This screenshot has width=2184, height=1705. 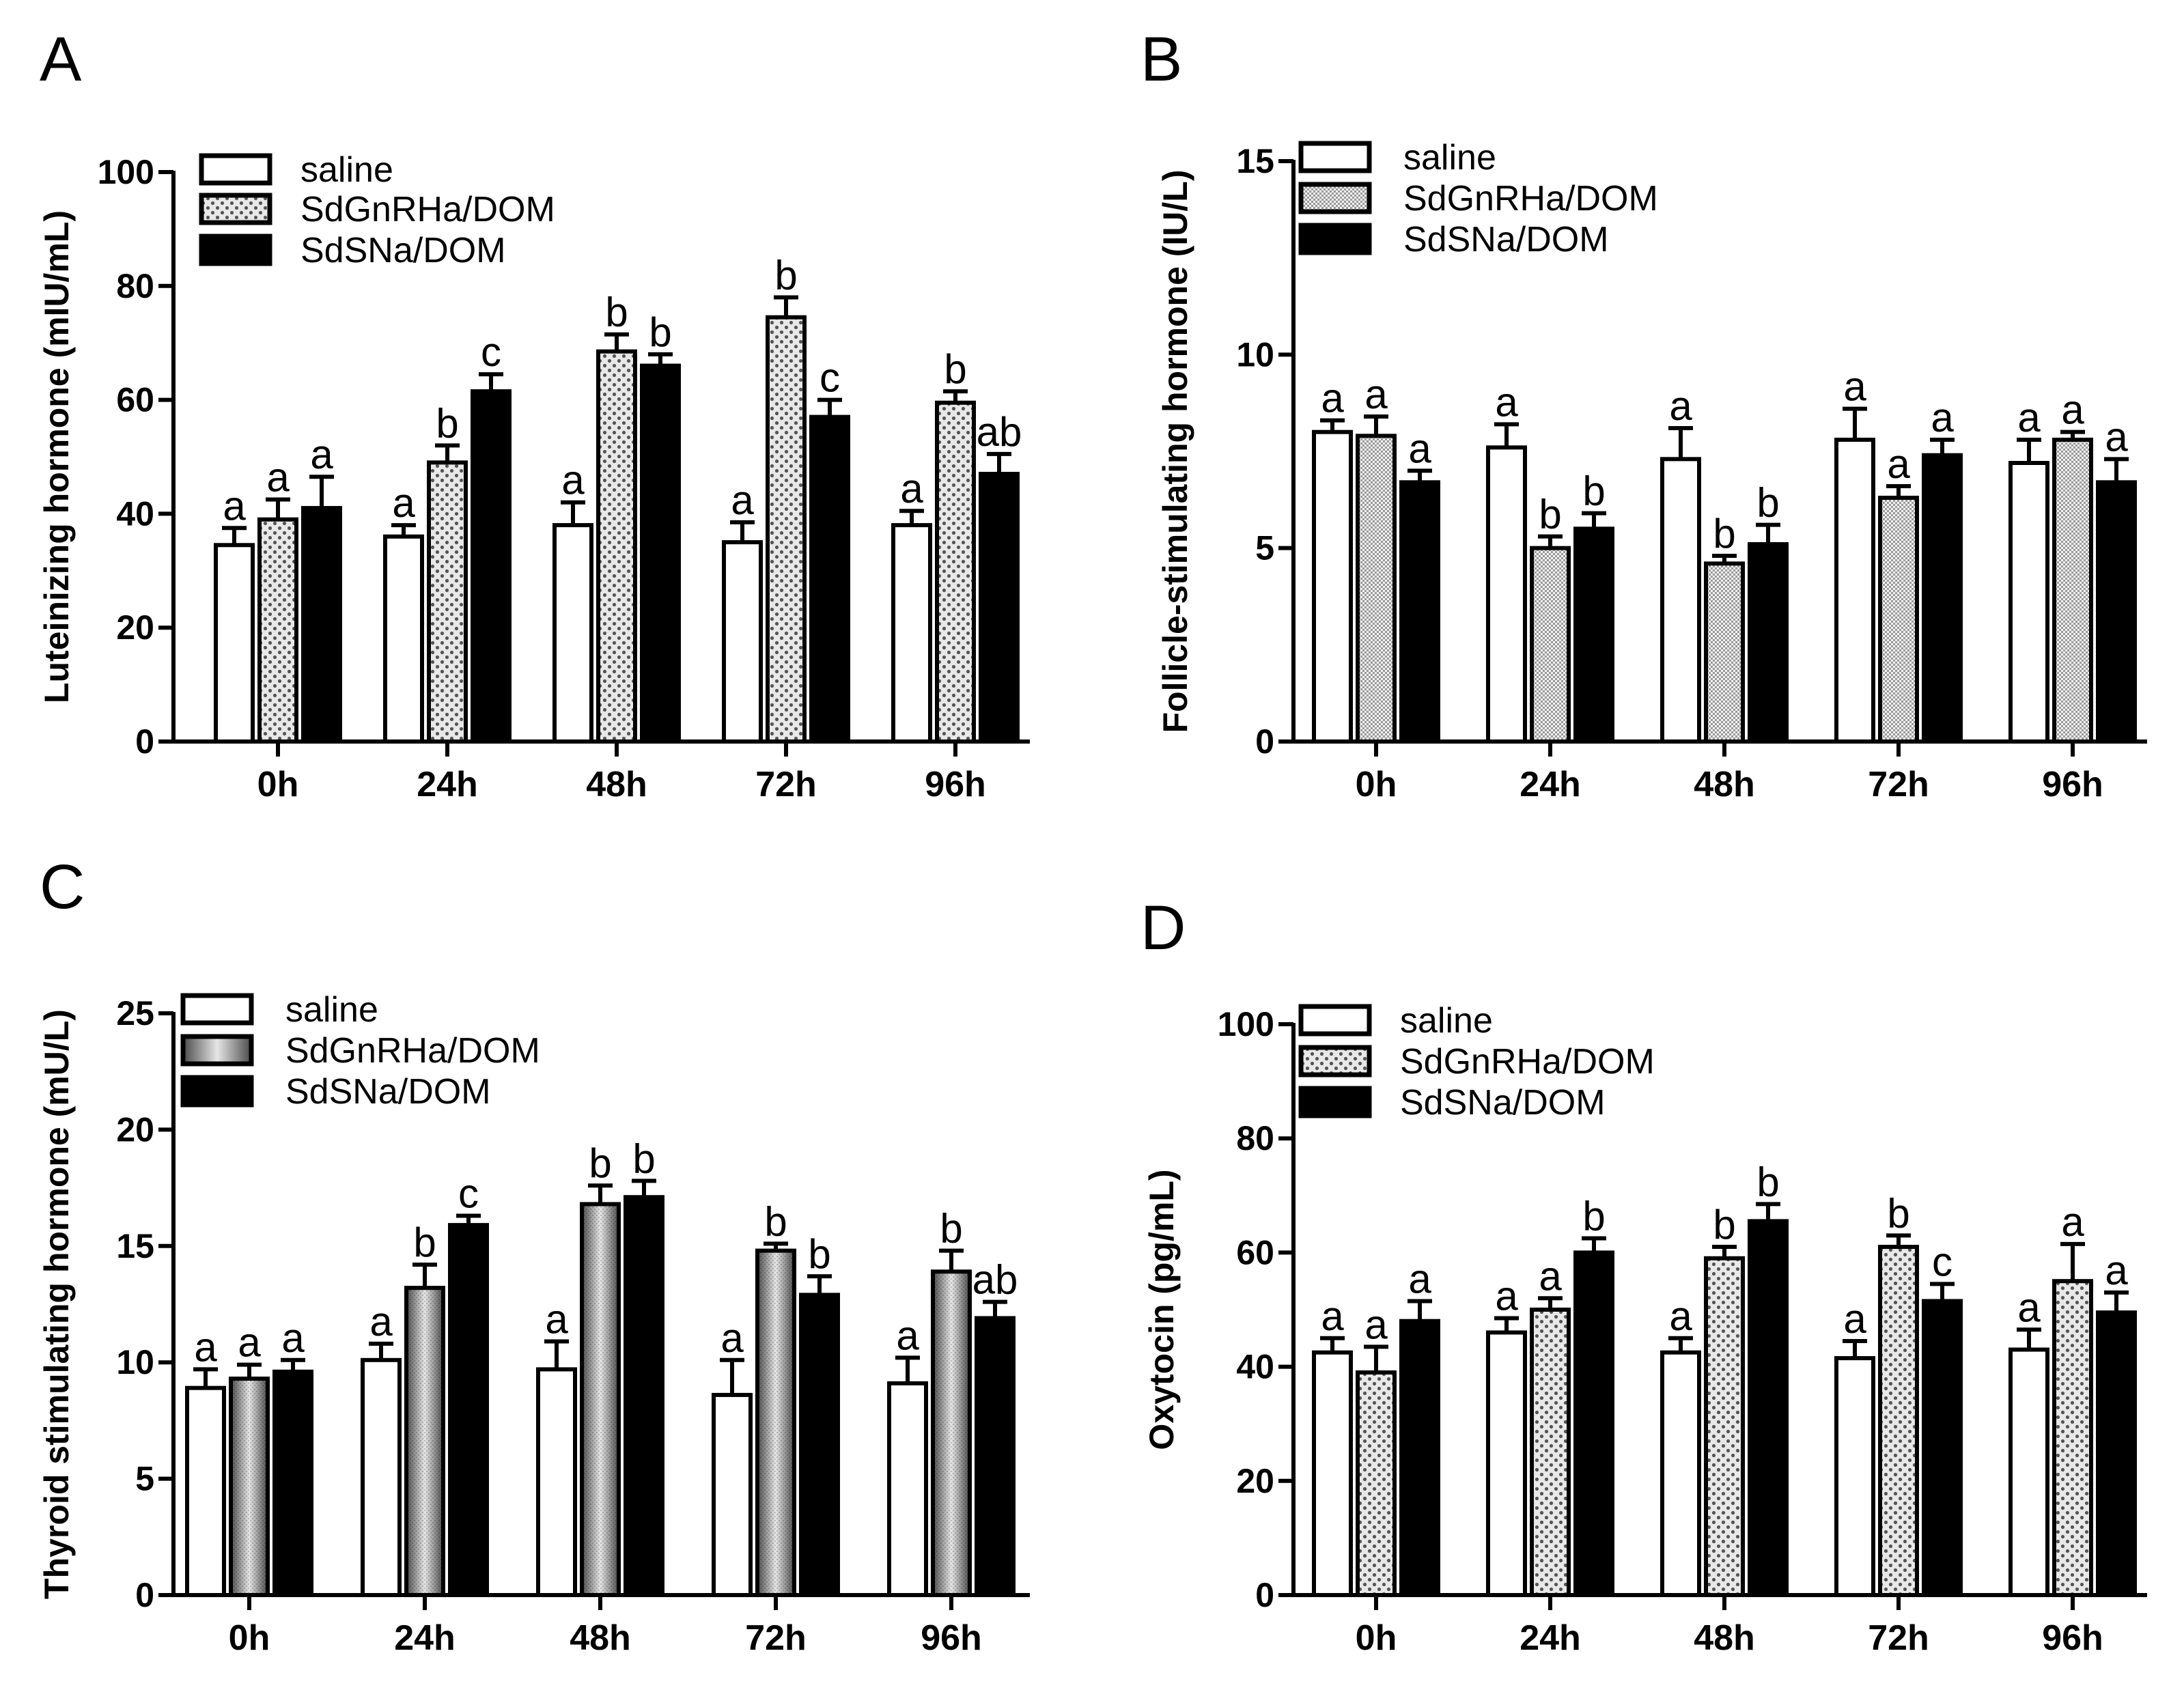 What do you see at coordinates (1163, 928) in the screenshot?
I see `panel-letter: D` at bounding box center [1163, 928].